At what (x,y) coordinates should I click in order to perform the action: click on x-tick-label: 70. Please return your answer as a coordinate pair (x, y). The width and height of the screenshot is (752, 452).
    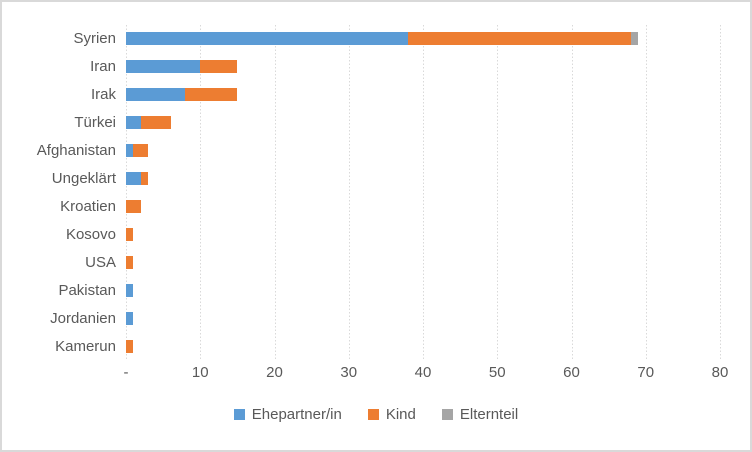
    Looking at the image, I should click on (646, 372).